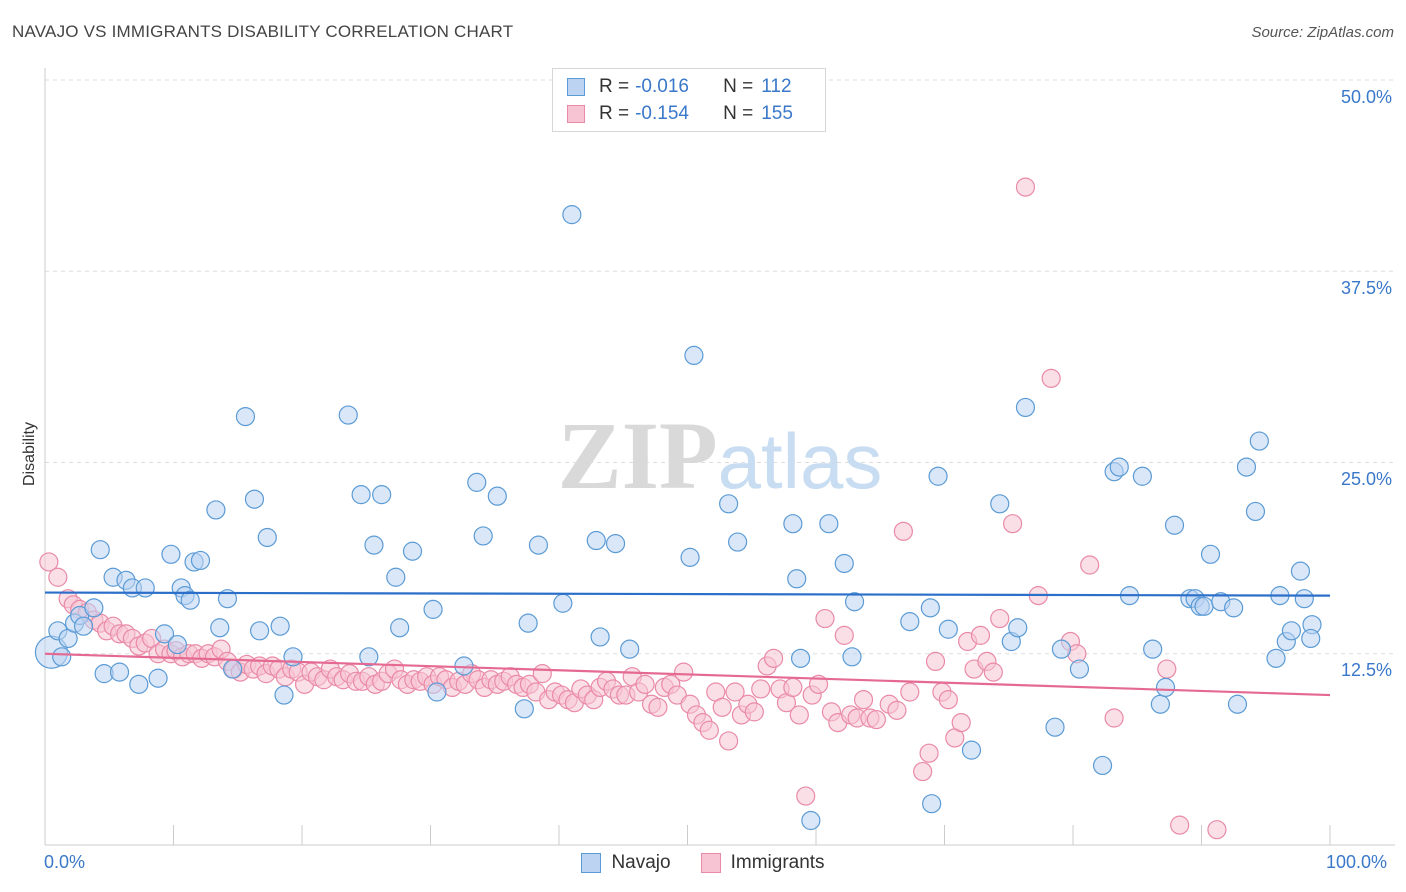 Image resolution: width=1406 pixels, height=892 pixels. Describe the element at coordinates (680, 114) in the screenshot. I see `stats-row-immigrants: R = -0.154 N = 155` at that location.